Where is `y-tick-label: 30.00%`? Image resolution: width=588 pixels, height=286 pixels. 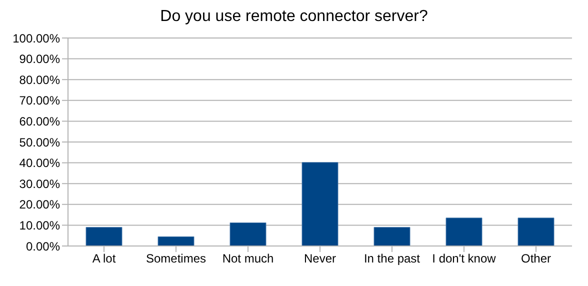
y-tick-label: 30.00% is located at coordinates (39, 183).